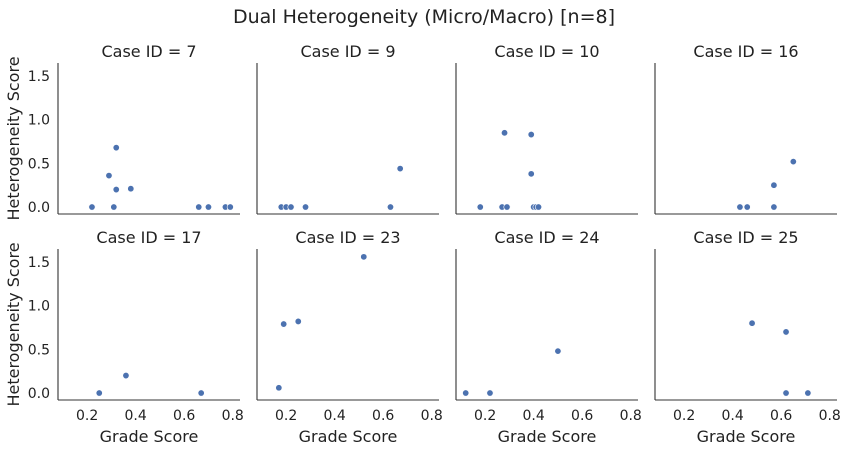  What do you see at coordinates (745, 237) in the screenshot?
I see `panel-title: Case ID = 25` at bounding box center [745, 237].